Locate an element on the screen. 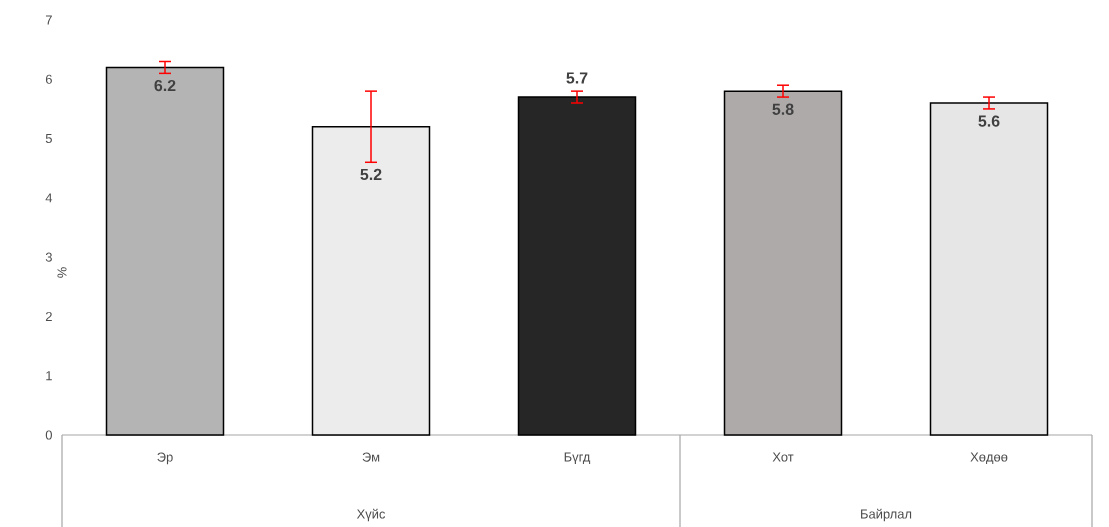 The width and height of the screenshot is (1109, 527). y-tick-label: 1 is located at coordinates (49, 376).